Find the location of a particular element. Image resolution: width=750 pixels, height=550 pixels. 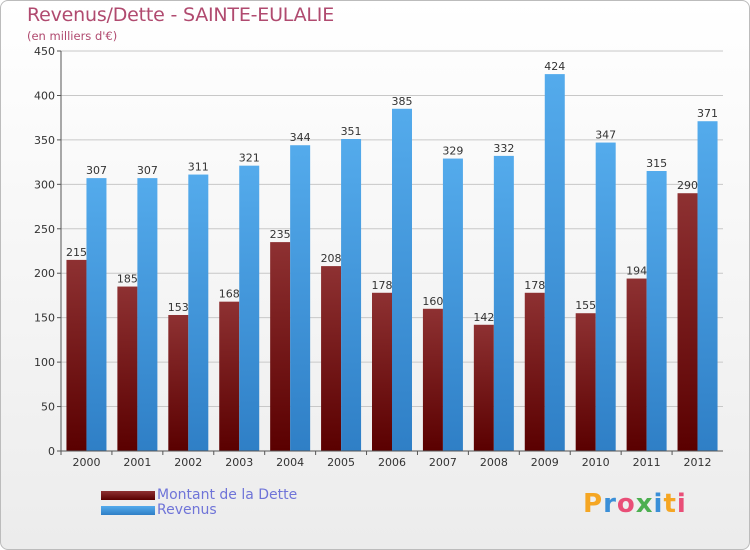

bar-dette-2000 is located at coordinates (76, 355).